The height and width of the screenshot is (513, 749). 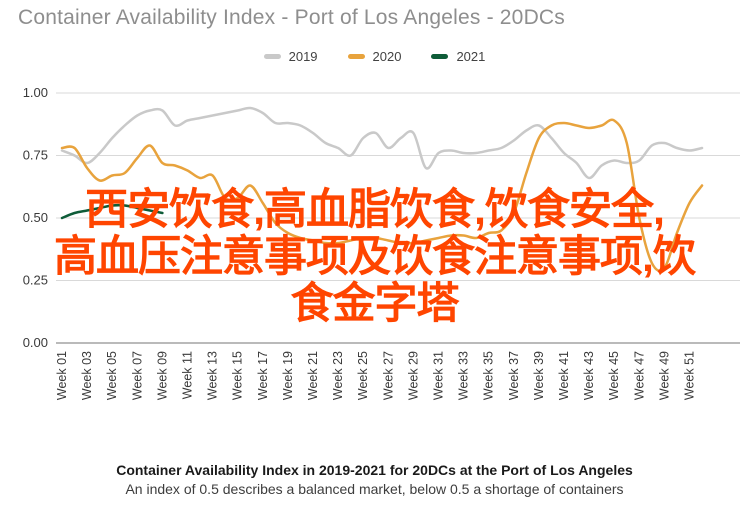 I want to click on y-tick-label: 0.25, so click(x=35, y=280).